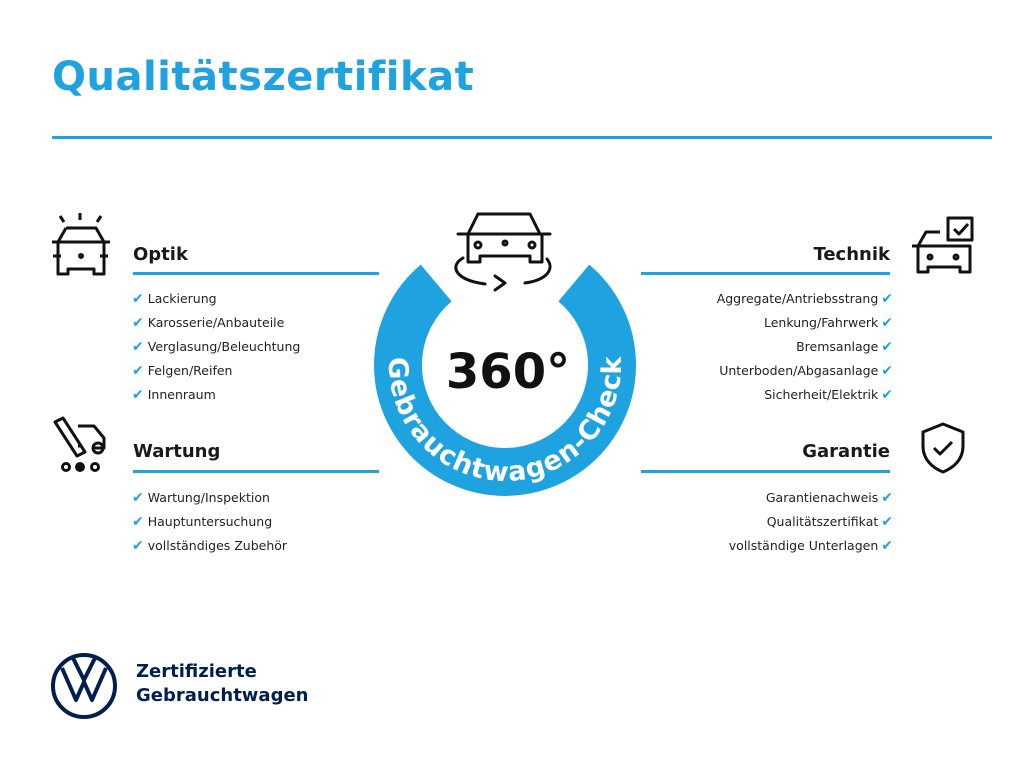 The height and width of the screenshot is (768, 1024). Describe the element at coordinates (263, 77) in the screenshot. I see `page-title: Qualitätszertifikat` at that location.